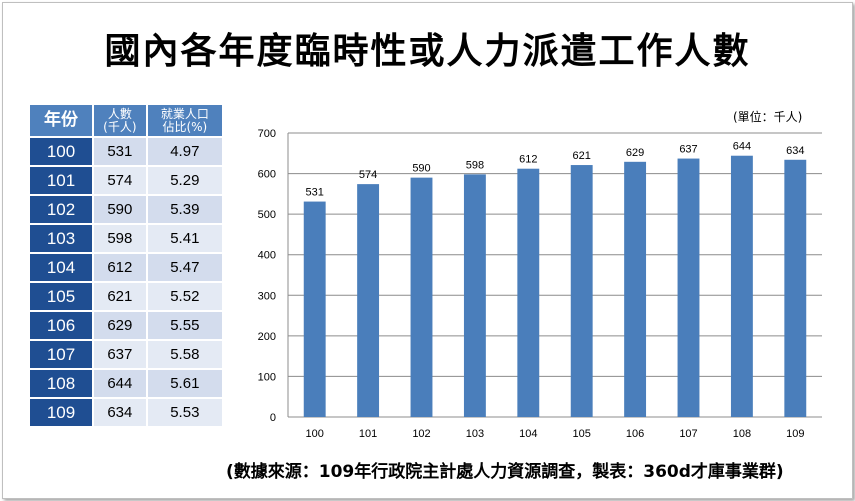 This screenshot has height=501, width=855. What do you see at coordinates (528, 434) in the screenshot?
I see `x-tick-label: 104` at bounding box center [528, 434].